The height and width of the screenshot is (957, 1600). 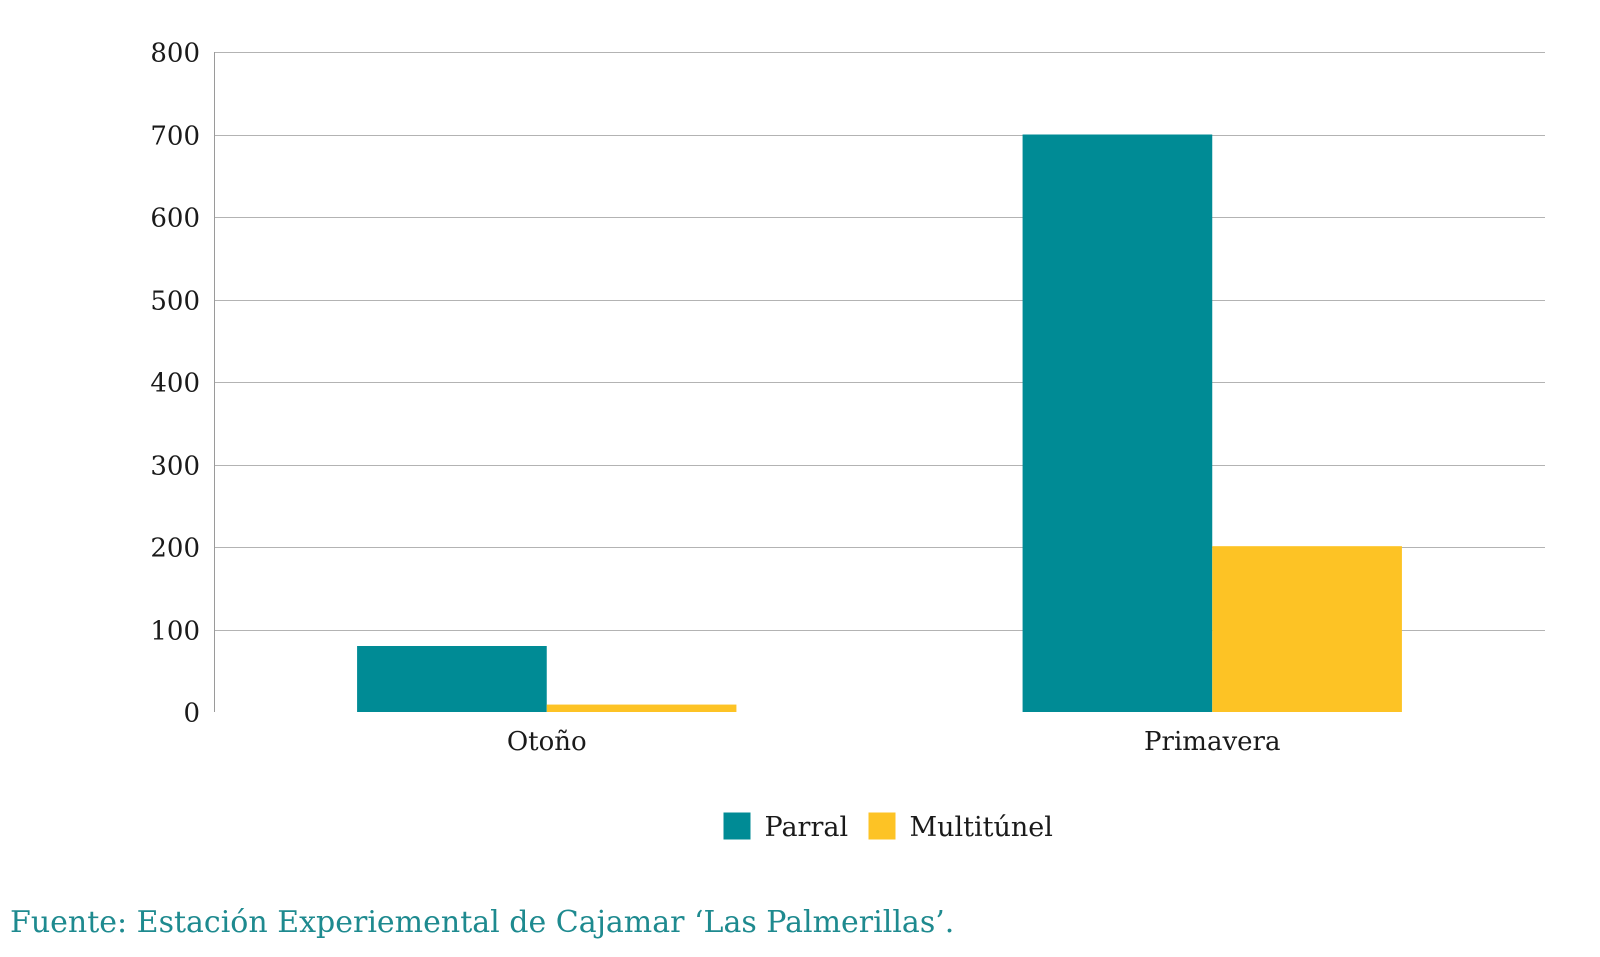 I want to click on y-tick-label: 0, so click(x=191, y=714).